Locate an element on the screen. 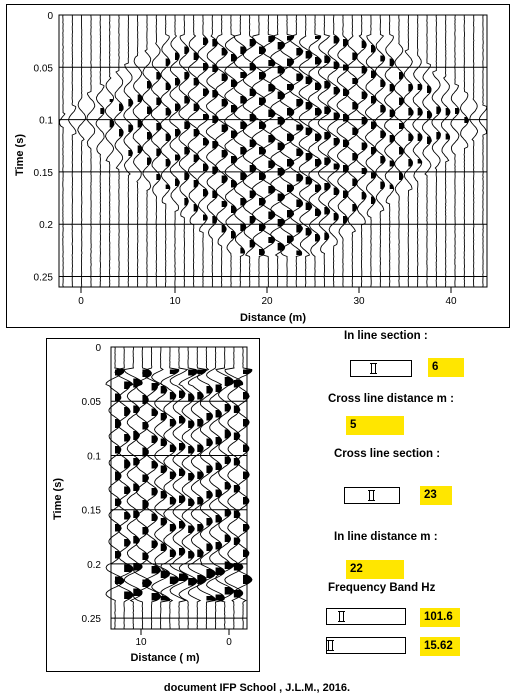  x-axis-label: Distance ( m) is located at coordinates (164, 658).